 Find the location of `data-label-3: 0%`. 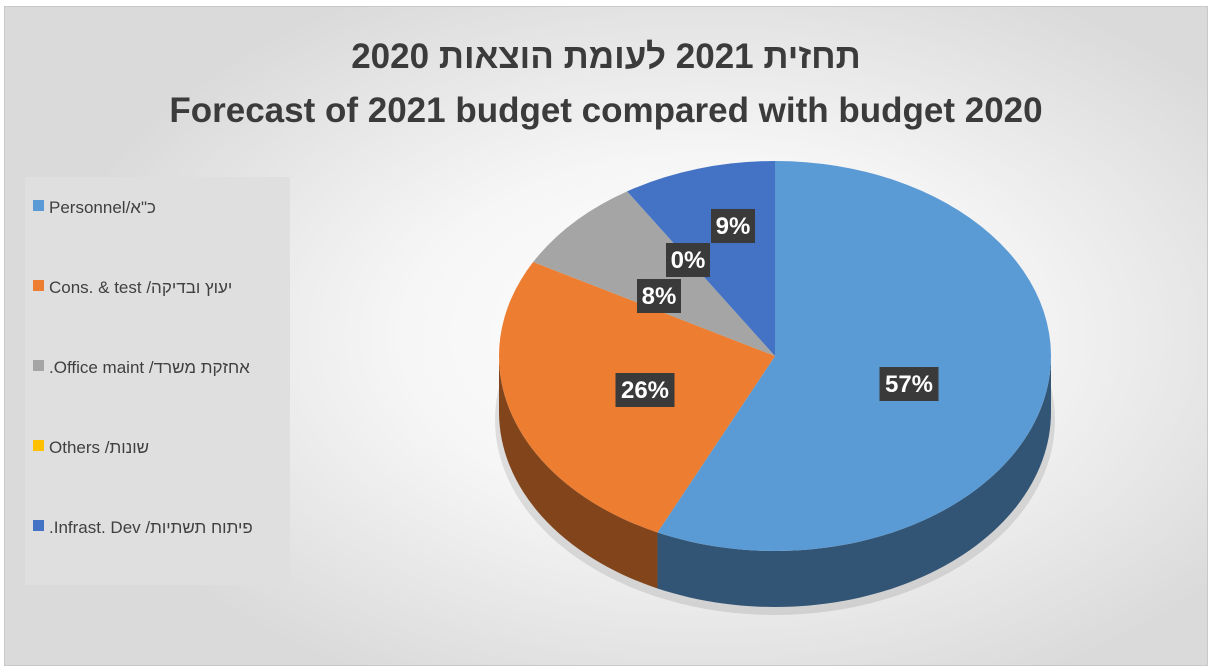

data-label-3: 0% is located at coordinates (688, 260).